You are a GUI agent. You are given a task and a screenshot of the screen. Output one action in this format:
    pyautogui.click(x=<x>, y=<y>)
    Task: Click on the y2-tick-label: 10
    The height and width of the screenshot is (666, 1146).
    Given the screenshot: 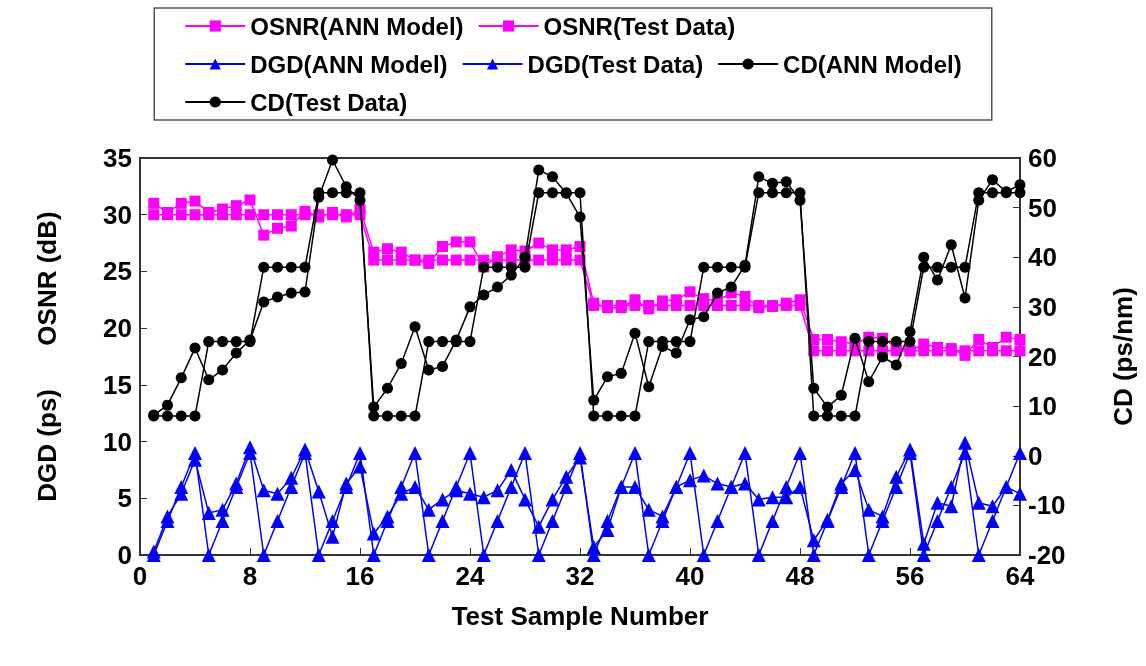 What is the action you would take?
    pyautogui.click(x=1042, y=406)
    